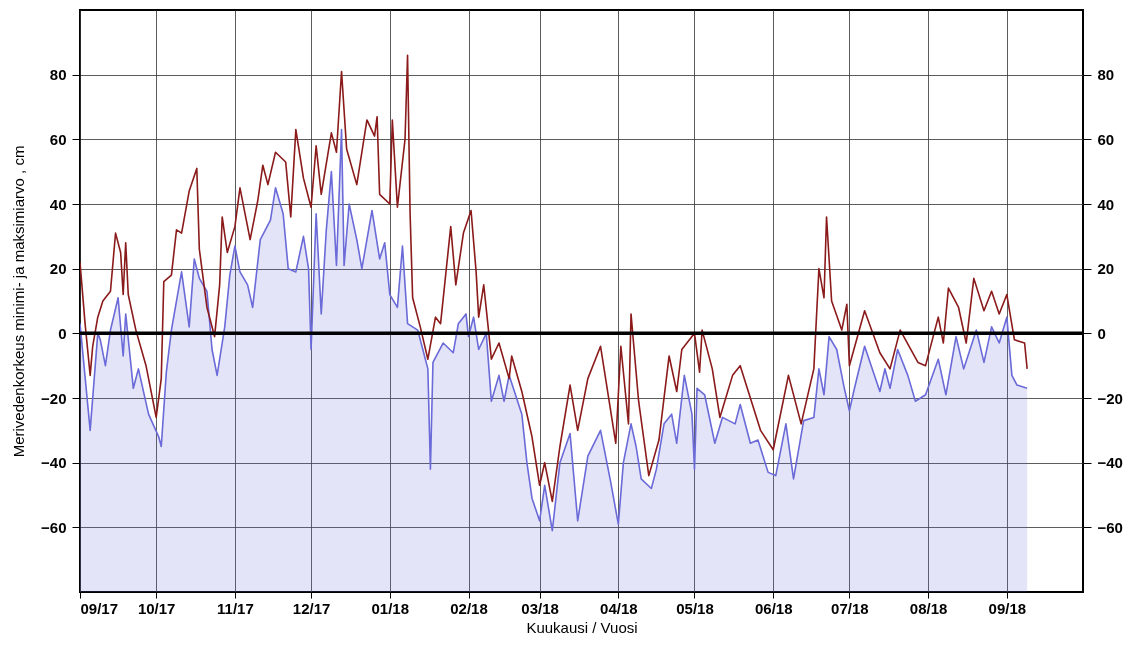  I want to click on y2-tick-label: 0, so click(1101, 333).